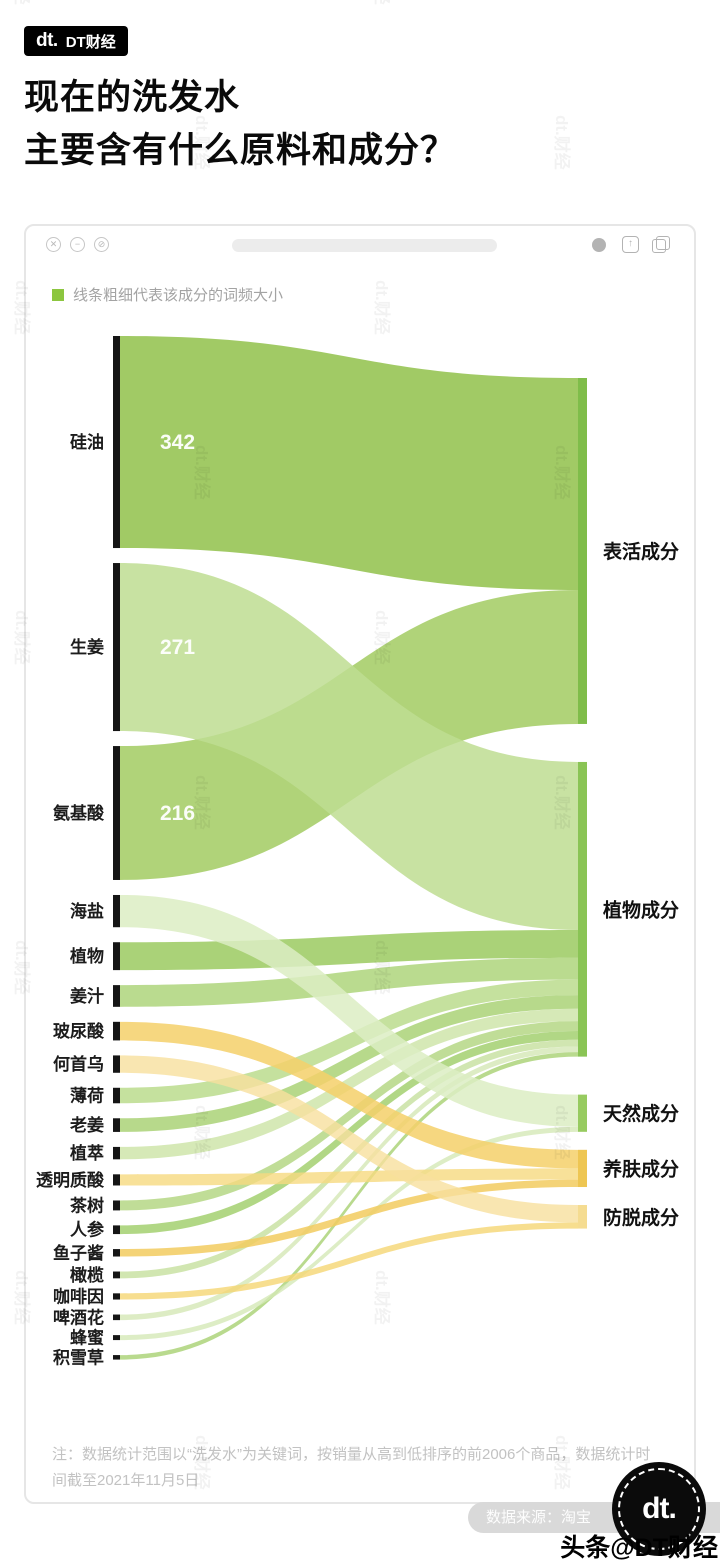 Image resolution: width=720 pixels, height=1562 pixels. Describe the element at coordinates (240, 150) in the screenshot. I see `page-title-line2: 主要含有什么原料和成分？` at that location.